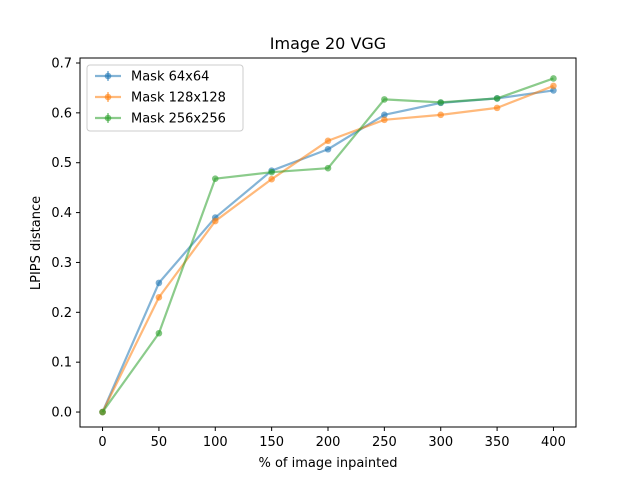 This screenshot has width=640, height=480. Describe the element at coordinates (553, 442) in the screenshot. I see `x-tick-label: 400` at that location.